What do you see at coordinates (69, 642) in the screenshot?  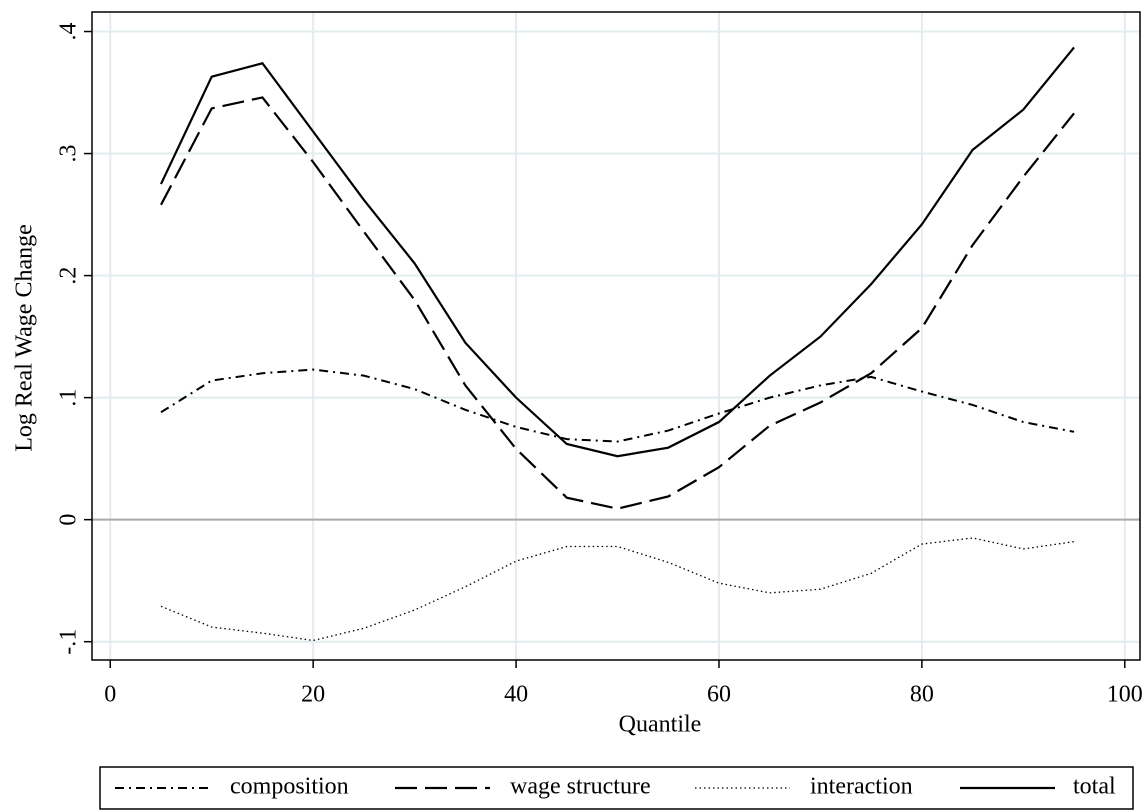 I see `y-tick-label: -.1` at bounding box center [69, 642].